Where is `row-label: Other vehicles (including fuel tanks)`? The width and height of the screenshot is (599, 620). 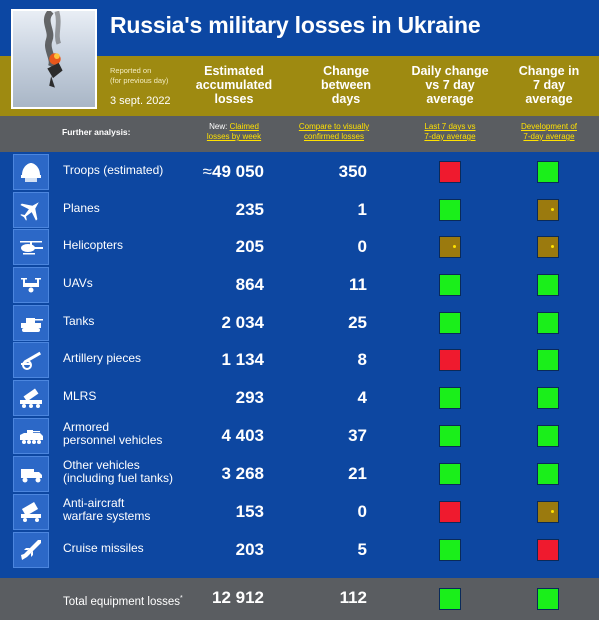 row-label: Other vehicles (including fuel tanks) is located at coordinates (118, 472).